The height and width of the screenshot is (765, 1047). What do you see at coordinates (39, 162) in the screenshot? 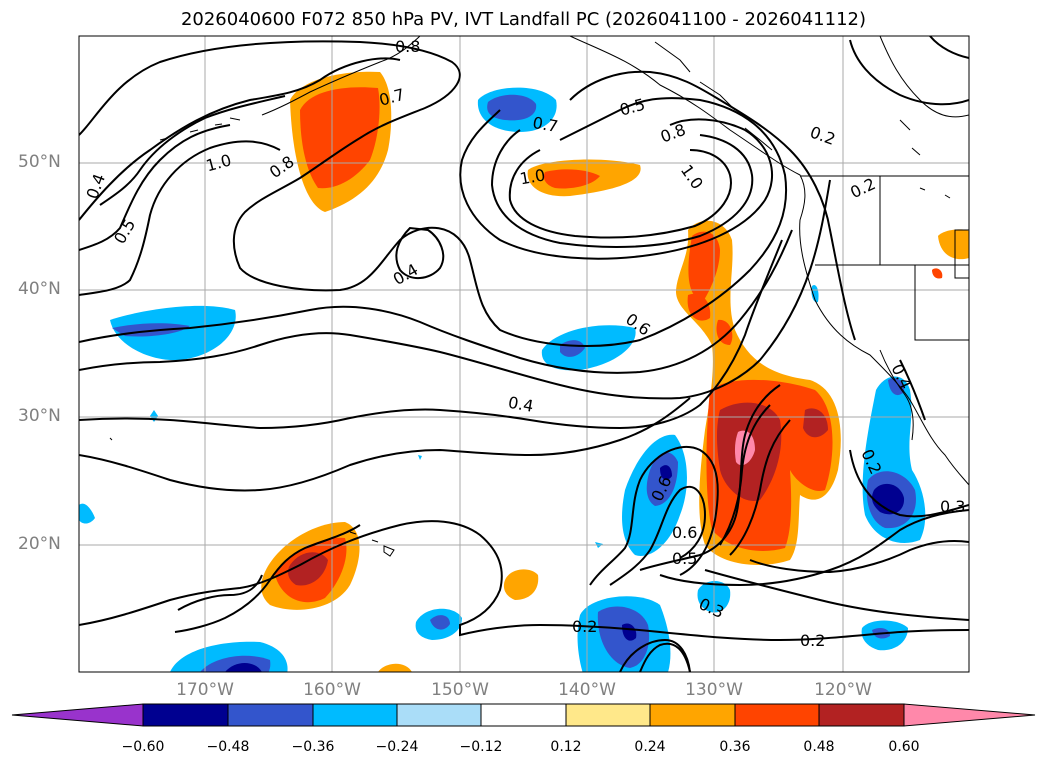
I see `lat-label: 50°N` at bounding box center [39, 162].